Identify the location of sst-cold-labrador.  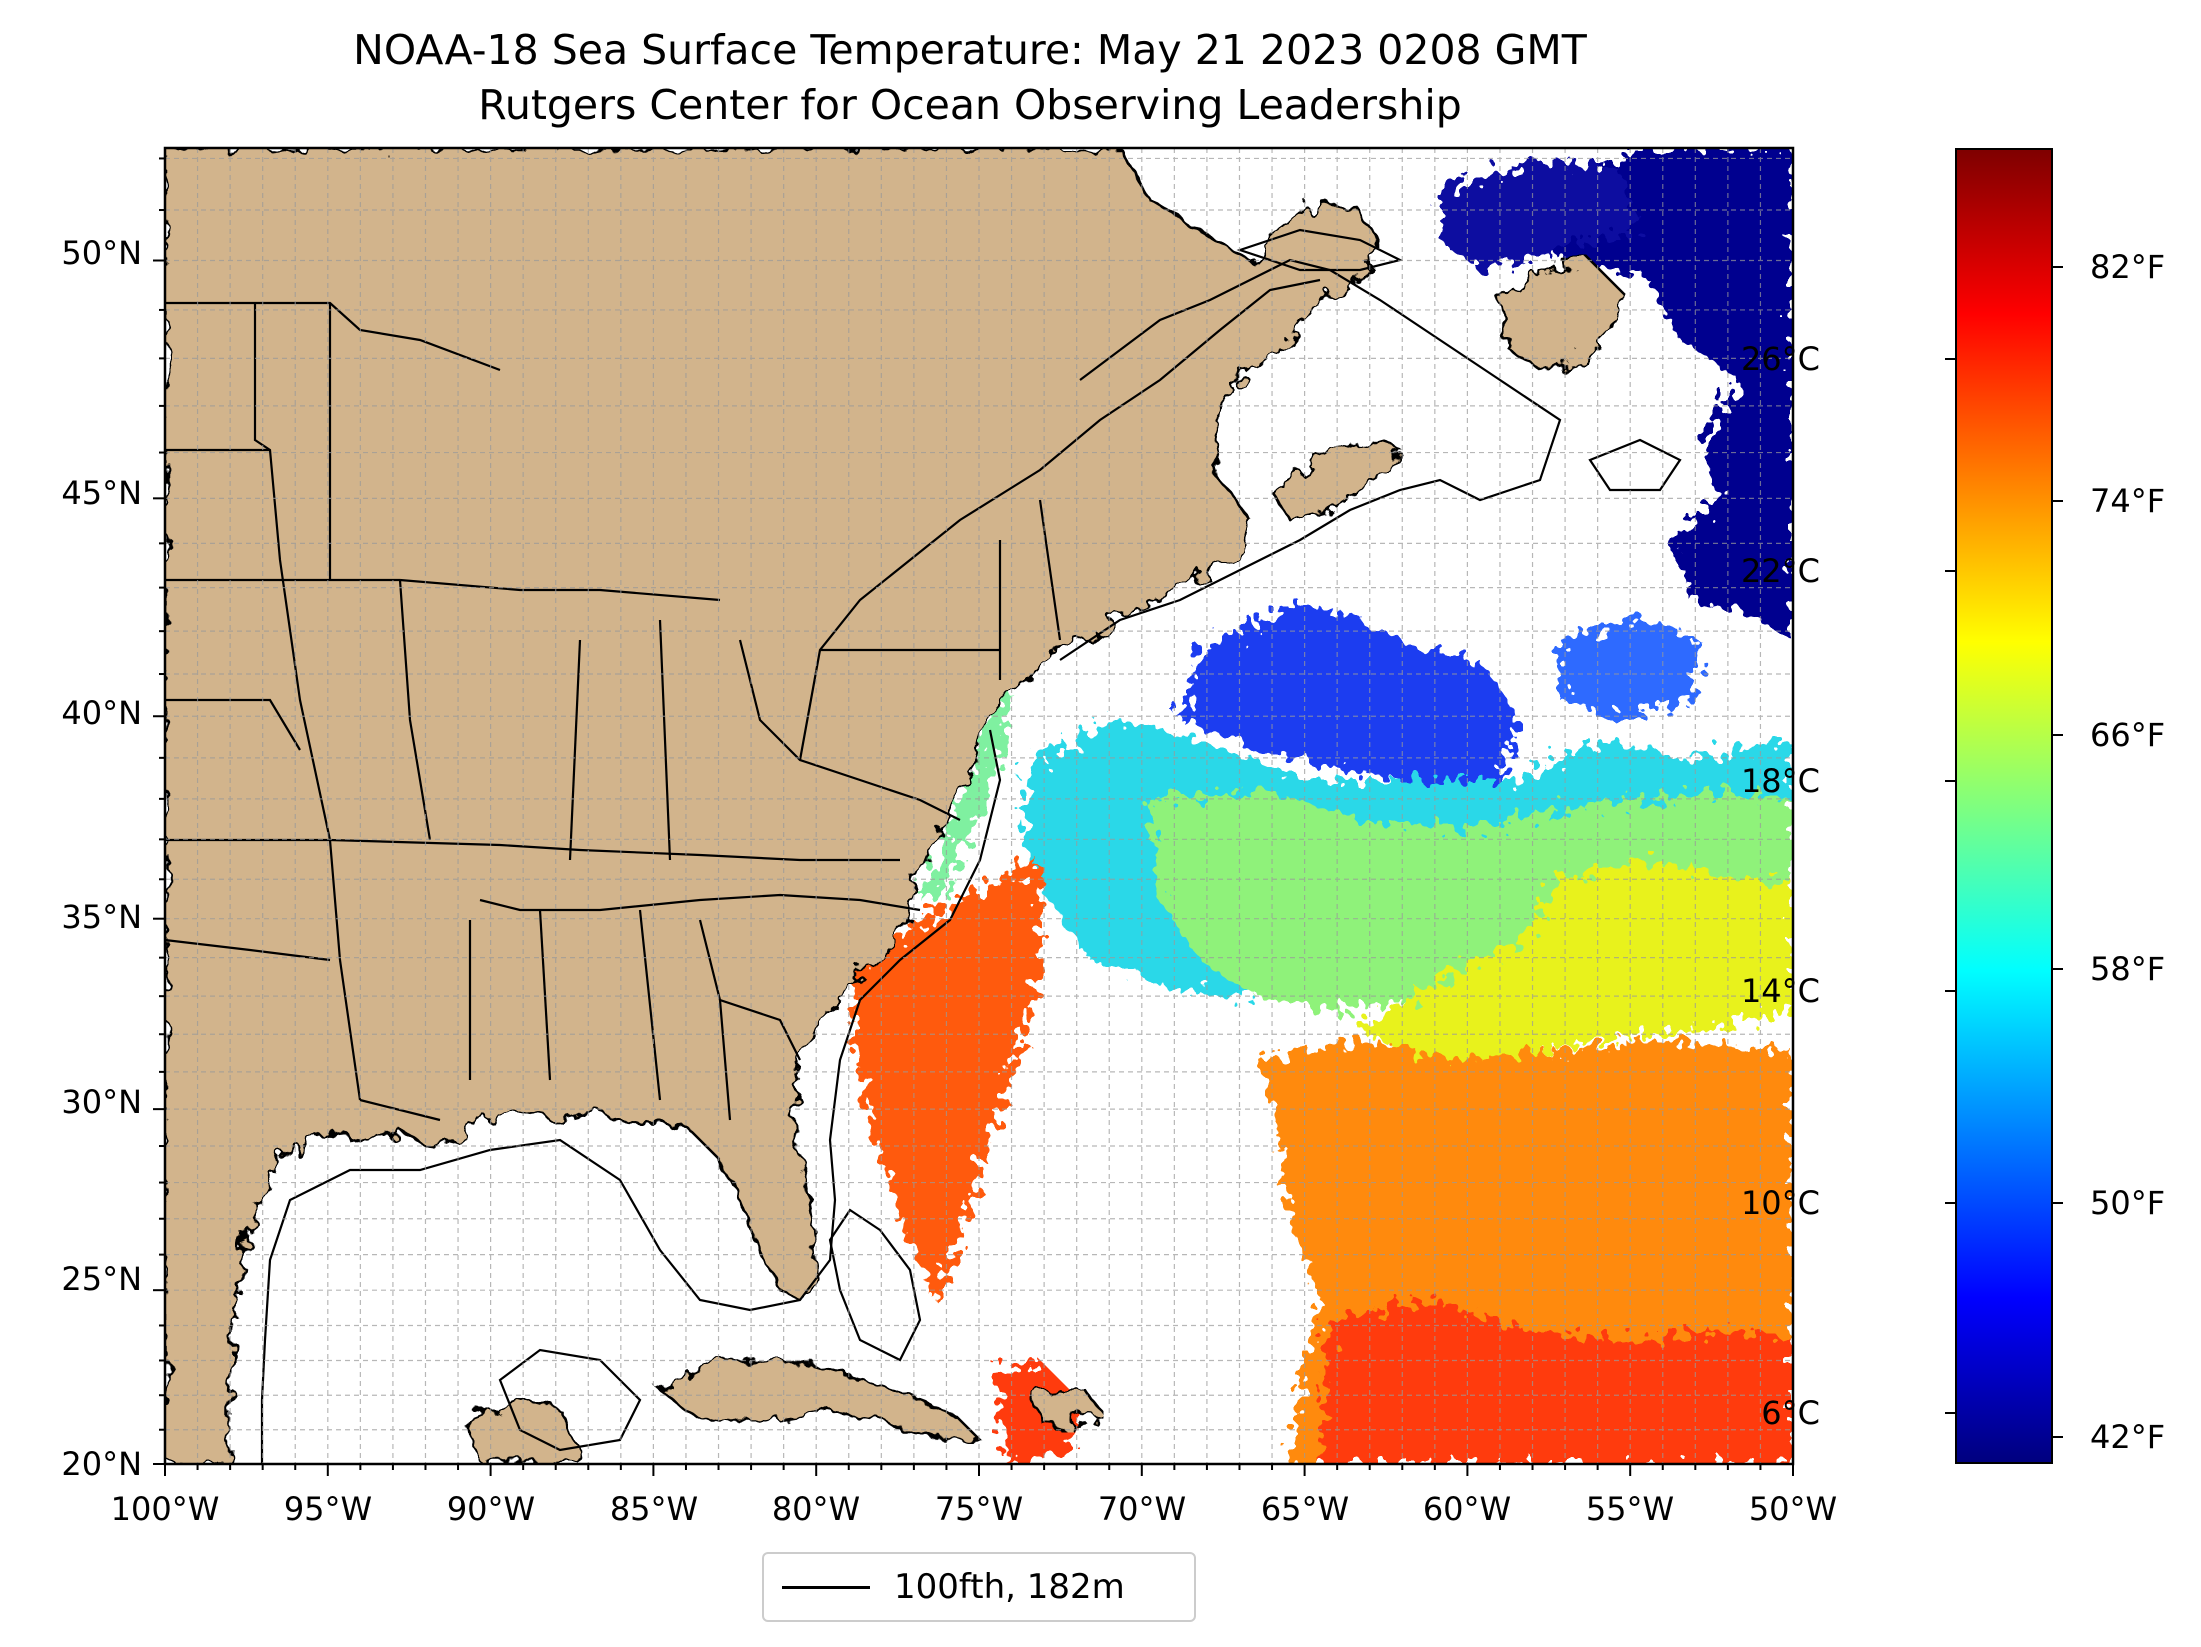
(1540, 215).